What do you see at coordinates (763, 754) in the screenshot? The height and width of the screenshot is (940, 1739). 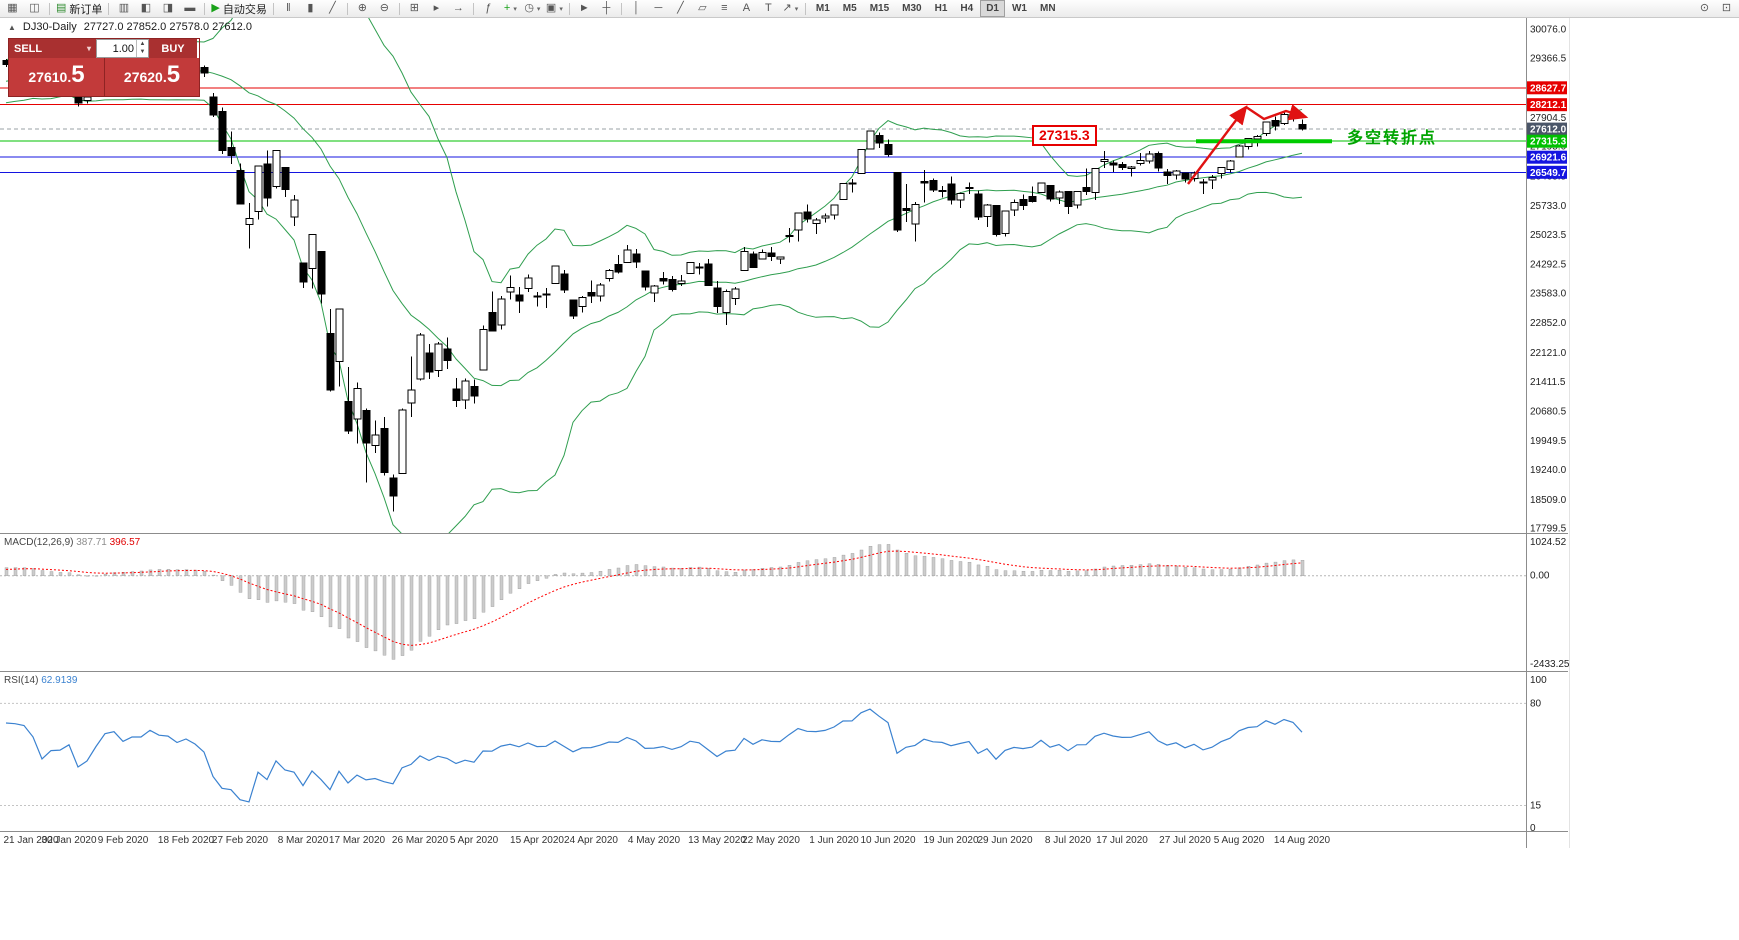 I see `rsi-pane` at bounding box center [763, 754].